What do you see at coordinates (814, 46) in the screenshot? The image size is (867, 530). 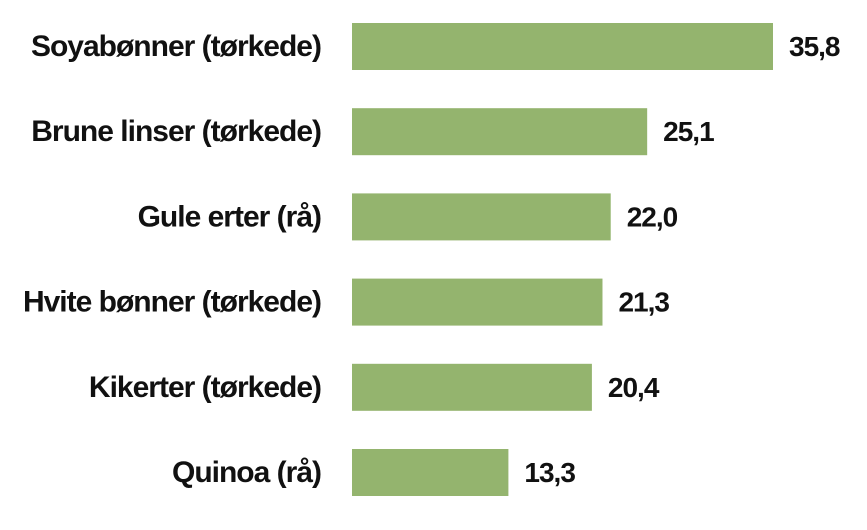 I see `value-label-0: 35,8` at bounding box center [814, 46].